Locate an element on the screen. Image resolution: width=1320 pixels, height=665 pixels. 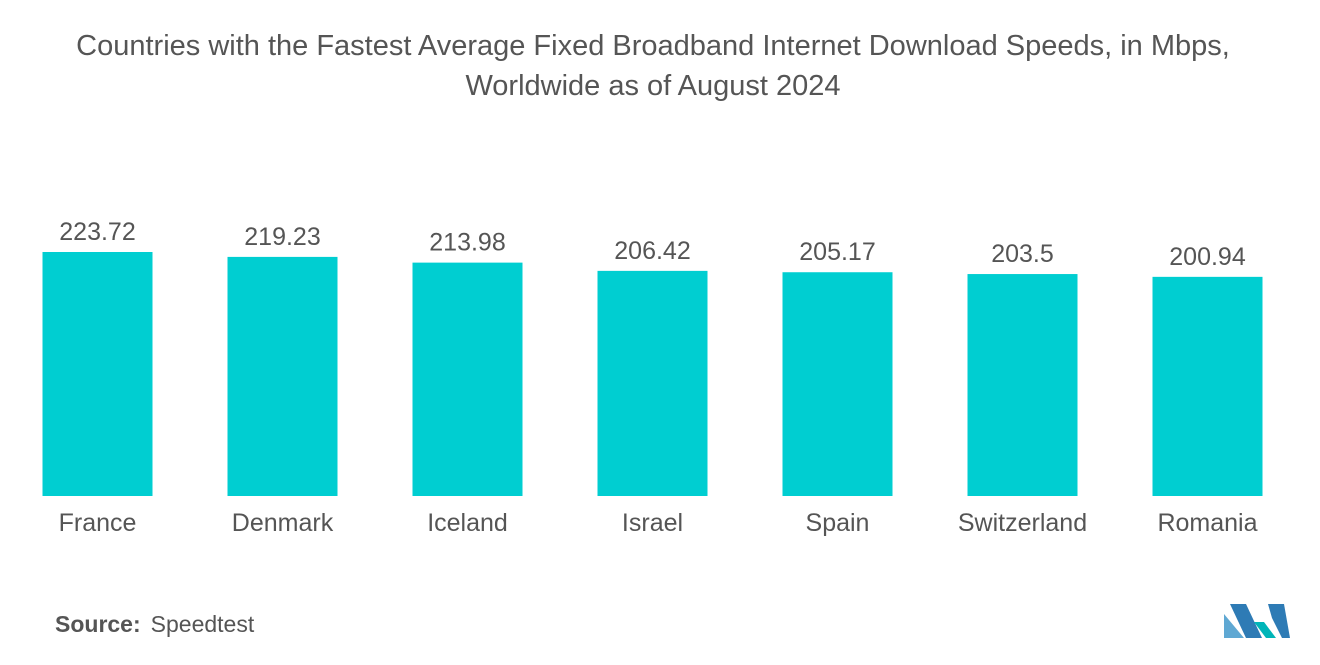
bar-romania is located at coordinates (1207, 386).